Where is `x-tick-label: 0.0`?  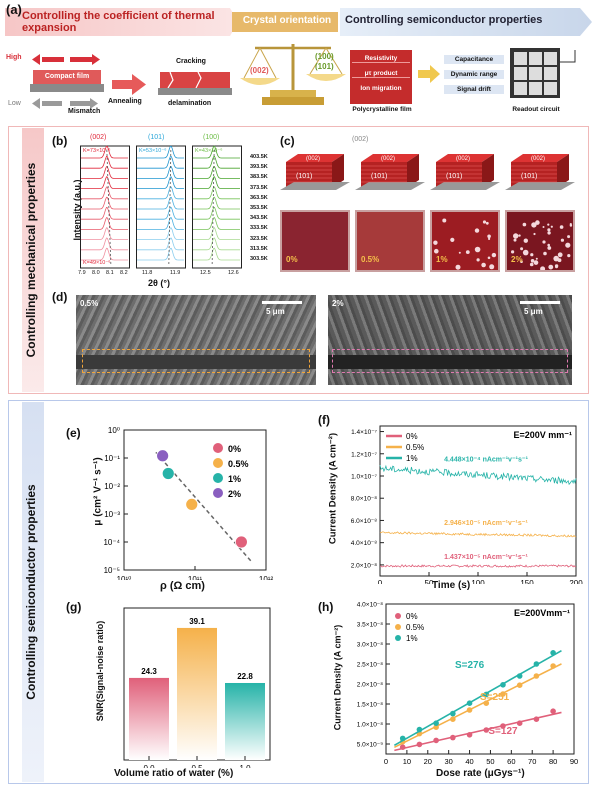 x-tick-label: 0.0 is located at coordinates (149, 766).